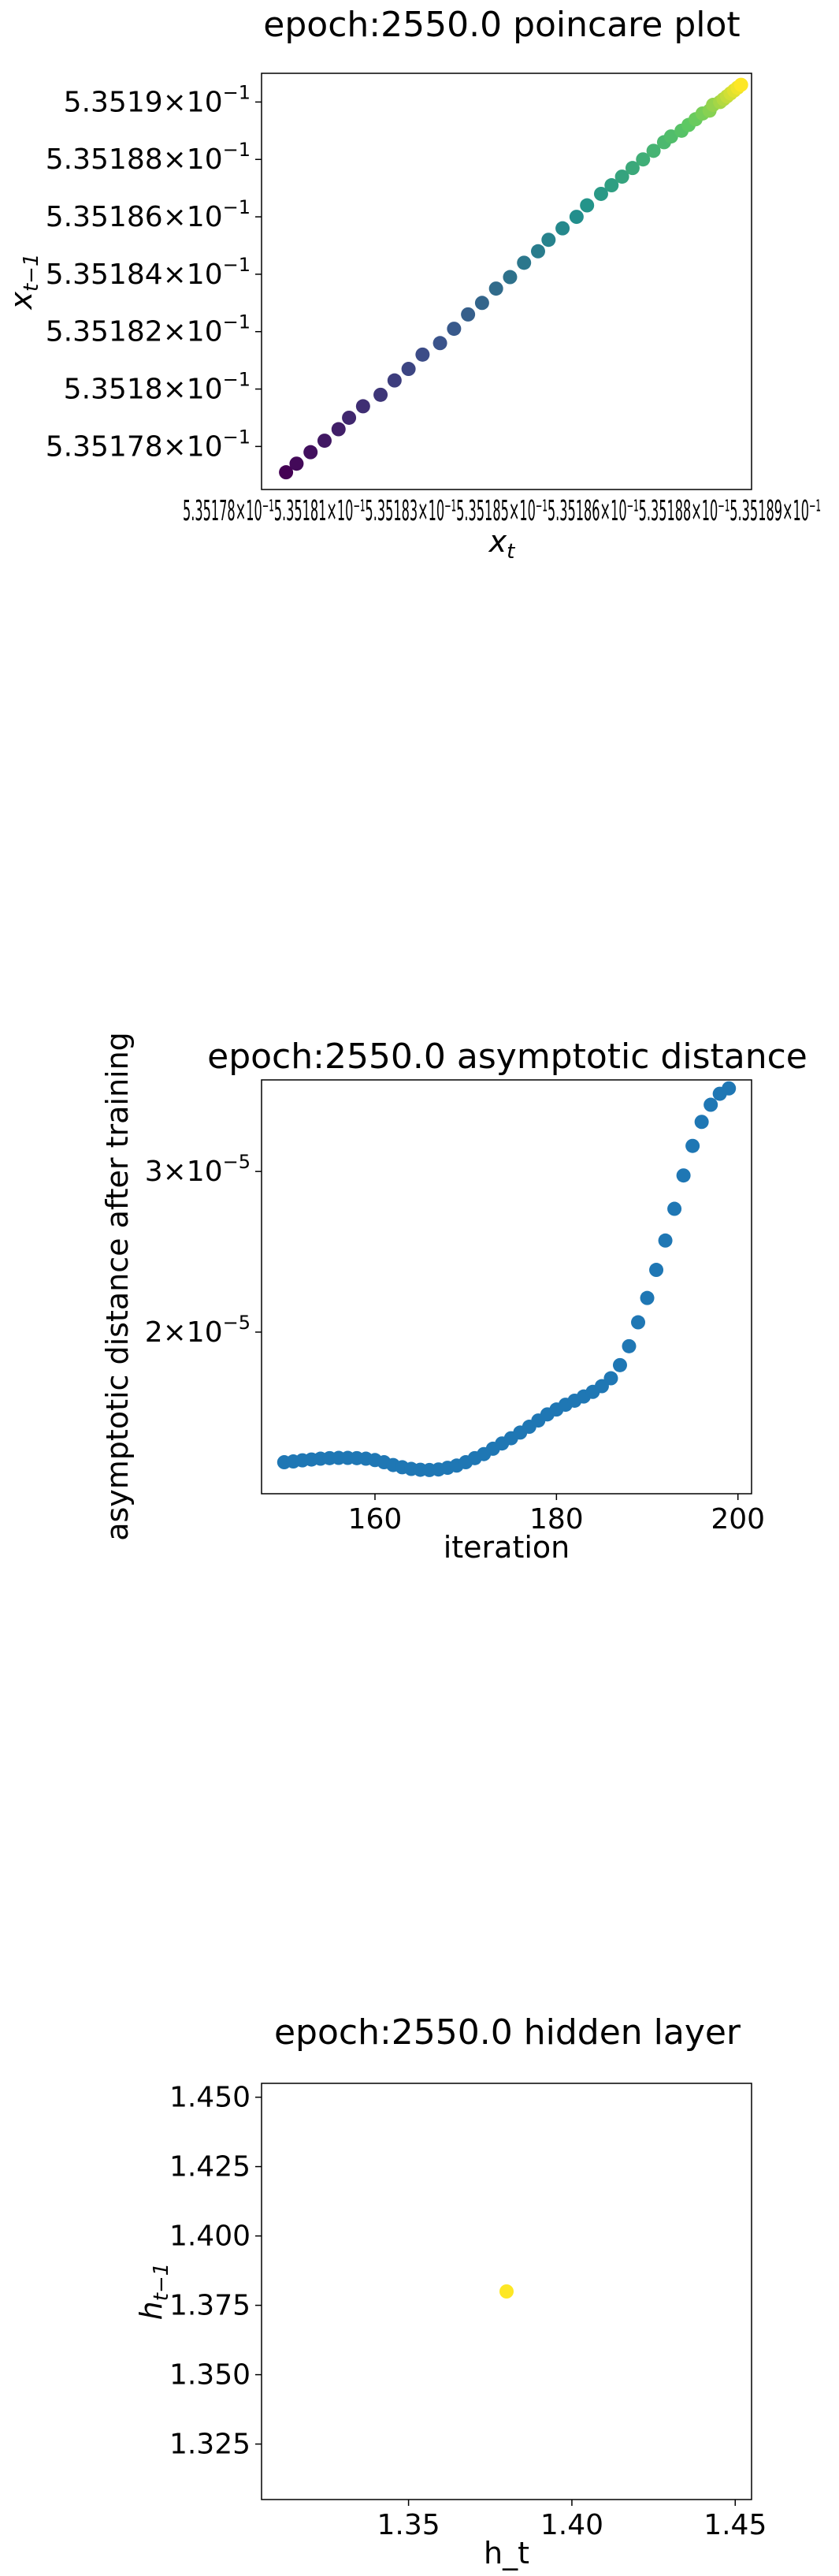 The height and width of the screenshot is (2576, 839). I want to click on asymptotic-title: epoch:2550.0 asymptotic distance, so click(507, 1057).